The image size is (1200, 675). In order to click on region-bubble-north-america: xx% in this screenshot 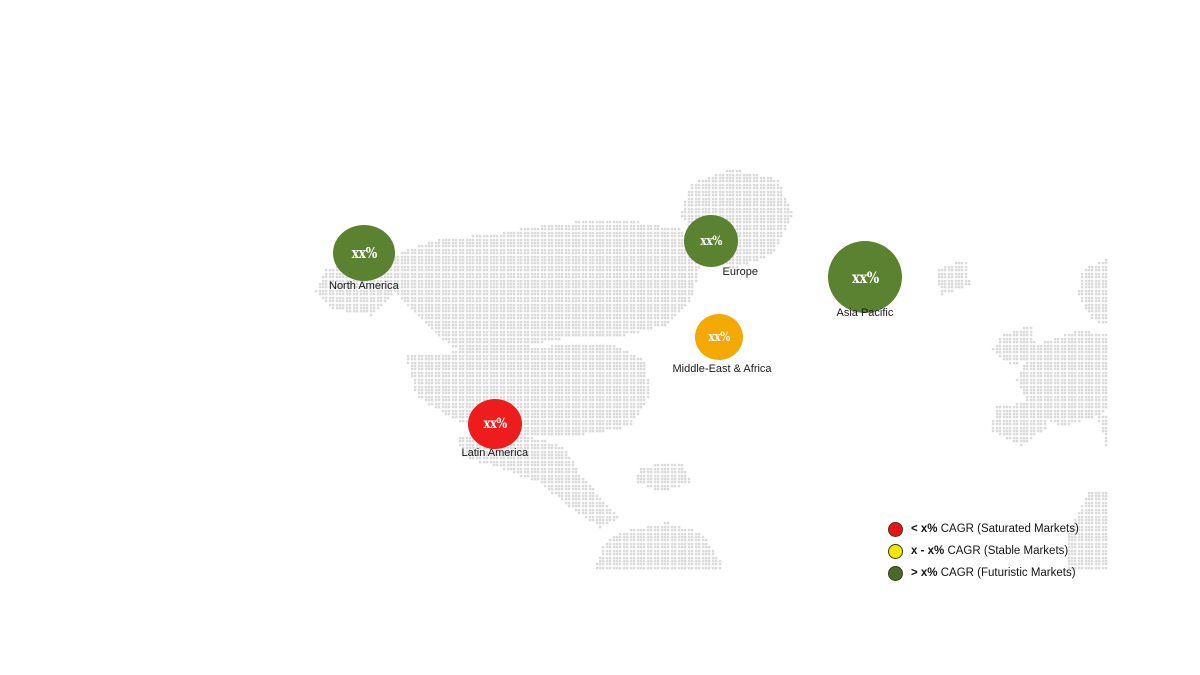, I will do `click(364, 253)`.